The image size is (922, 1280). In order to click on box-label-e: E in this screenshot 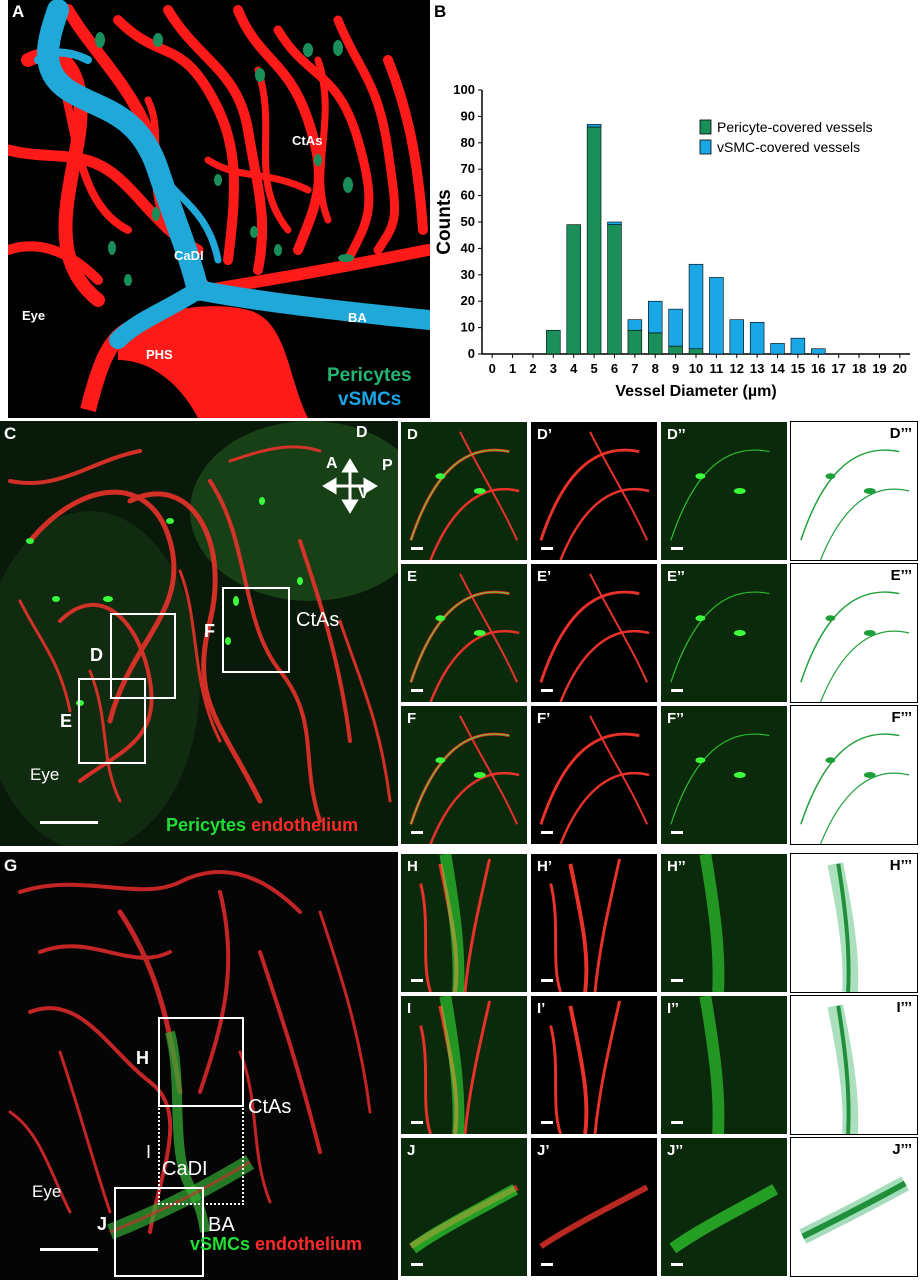, I will do `click(66, 721)`.